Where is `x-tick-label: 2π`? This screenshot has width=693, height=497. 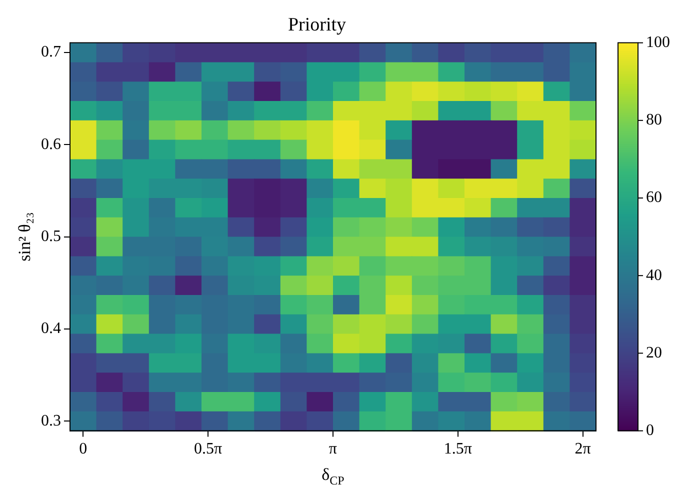 x-tick-label: 2π is located at coordinates (582, 449).